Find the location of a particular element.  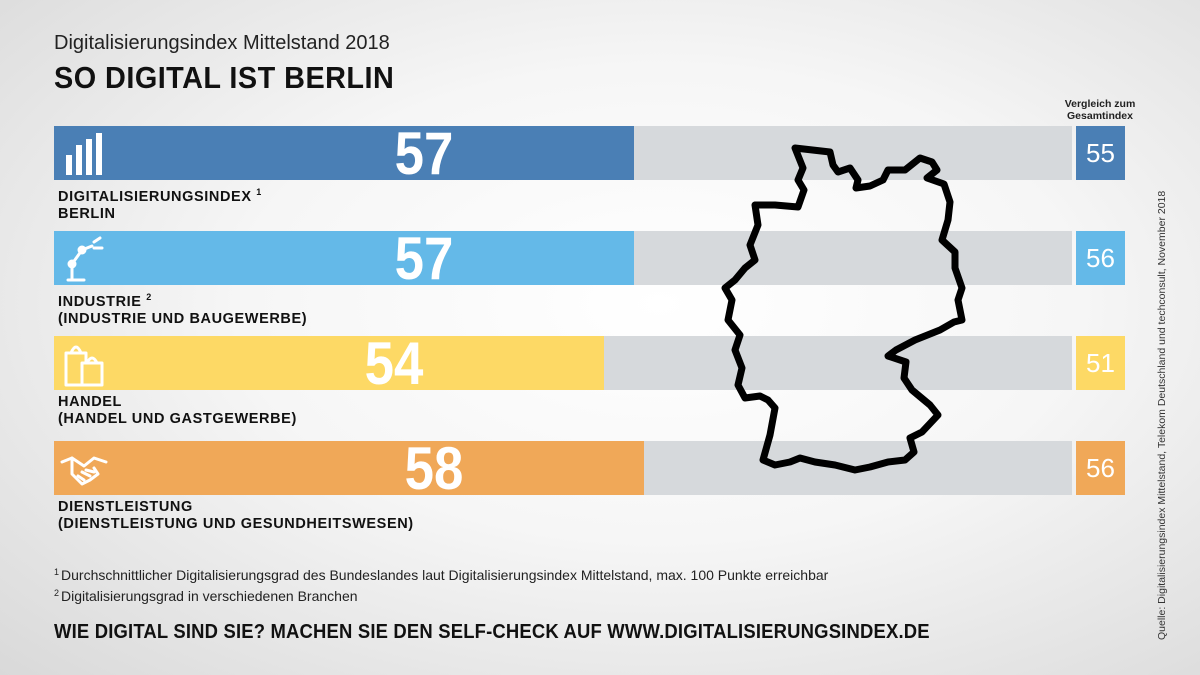

germany-outline-icon is located at coordinates (843, 309).